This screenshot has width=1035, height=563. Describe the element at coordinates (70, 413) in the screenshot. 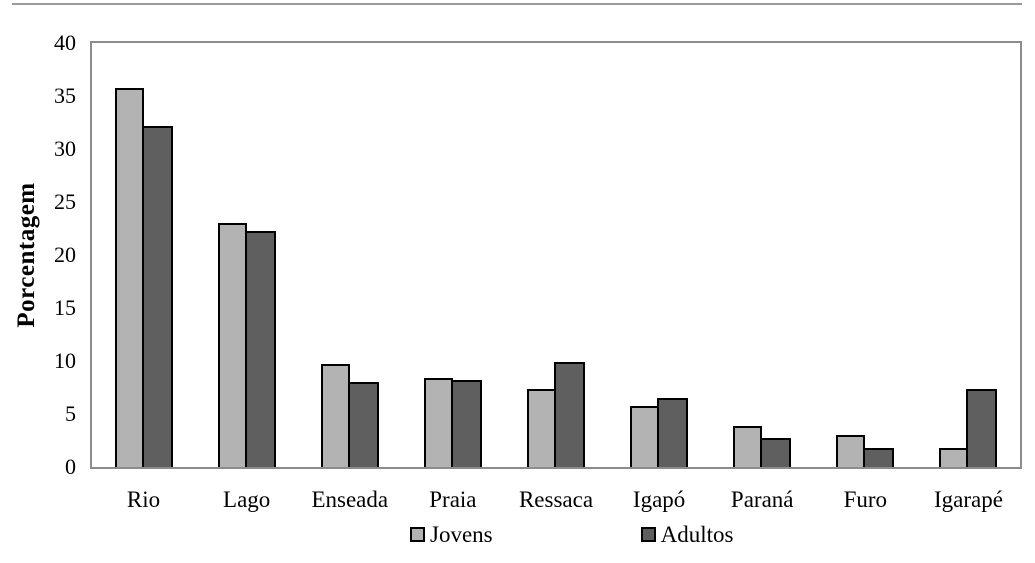

I see `y-tick-label-5: 5` at that location.